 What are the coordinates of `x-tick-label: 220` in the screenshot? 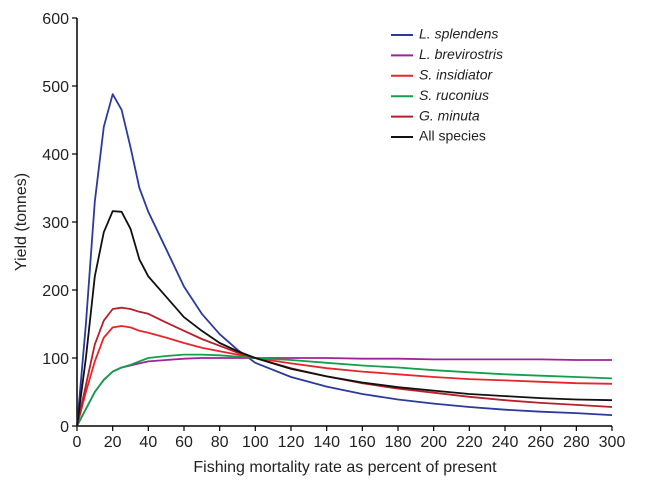 It's located at (469, 442).